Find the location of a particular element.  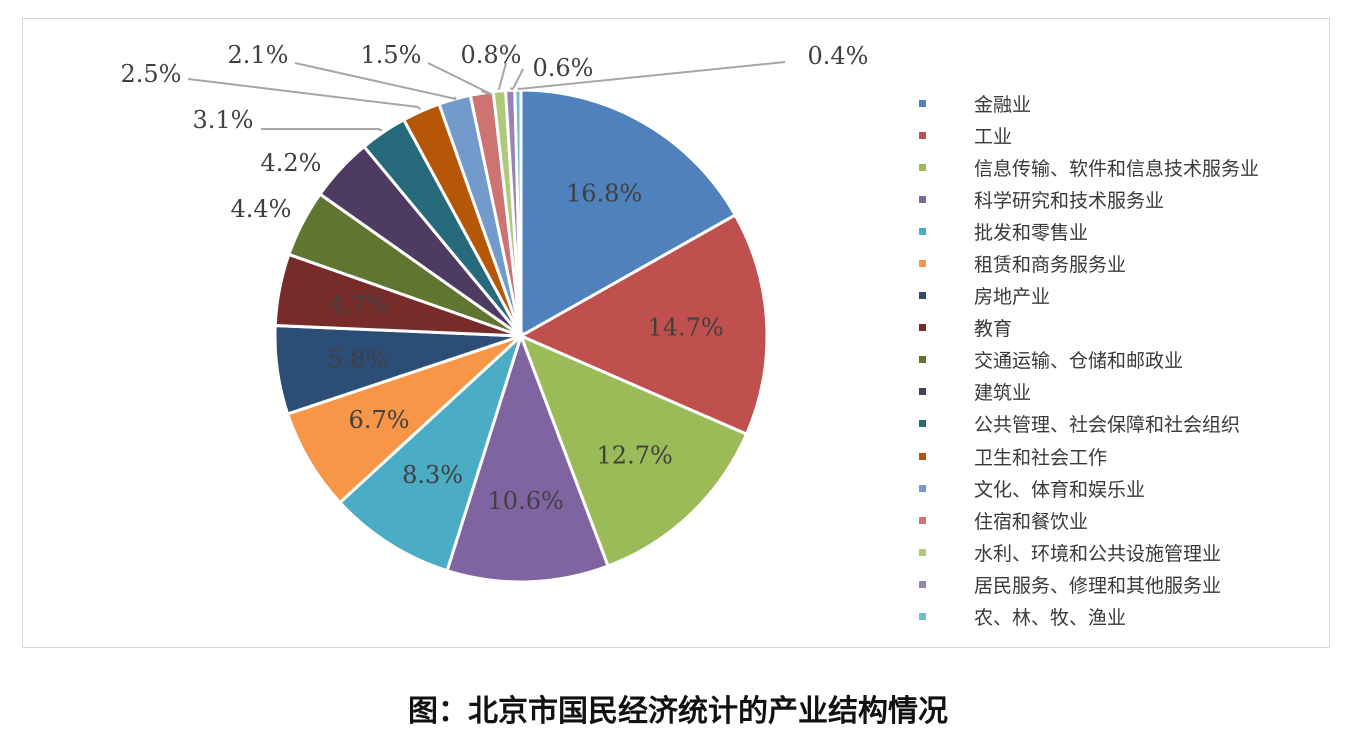

legend-label: 卫生和社会工作 is located at coordinates (1041, 457).